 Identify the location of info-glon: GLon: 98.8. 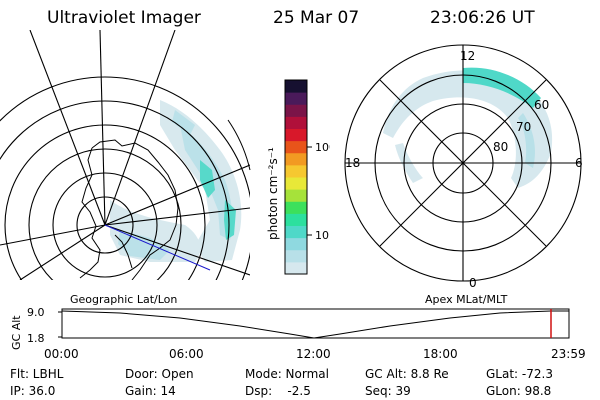
(519, 391).